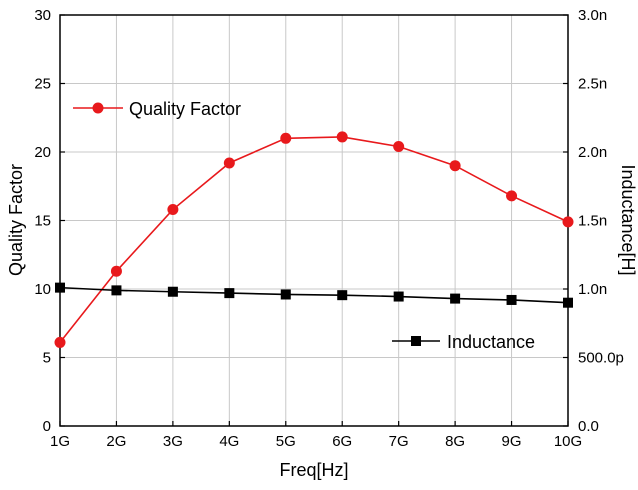 Image resolution: width=638 pixels, height=490 pixels. Describe the element at coordinates (229, 441) in the screenshot. I see `x-tick-label: 4G` at that location.